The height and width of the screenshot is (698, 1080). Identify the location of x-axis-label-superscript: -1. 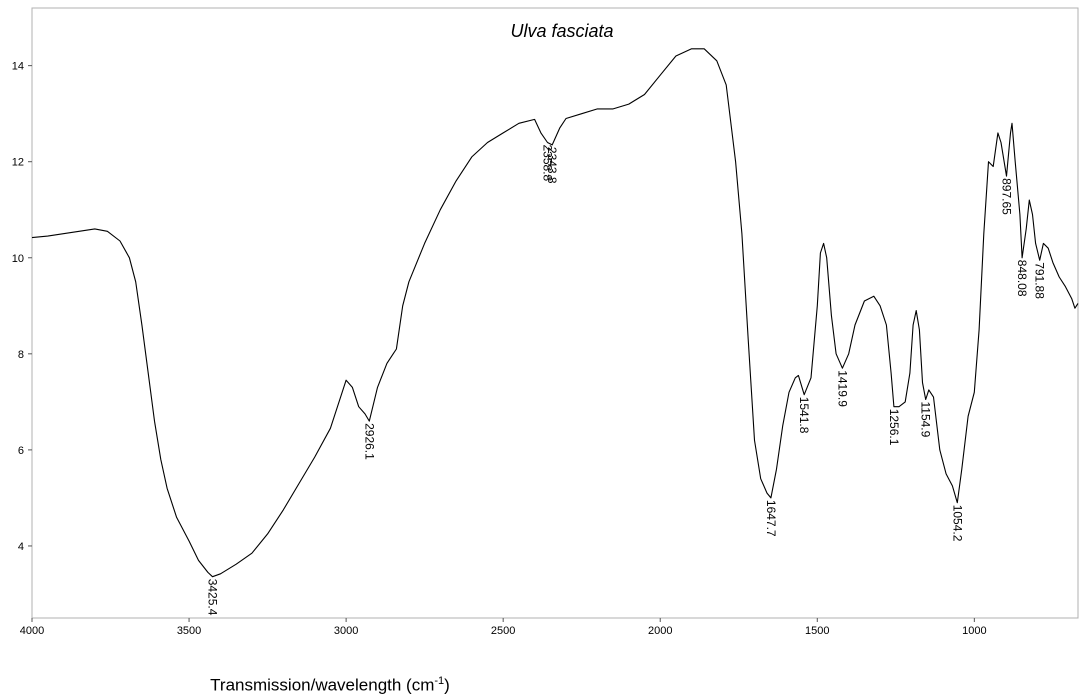
(439, 681).